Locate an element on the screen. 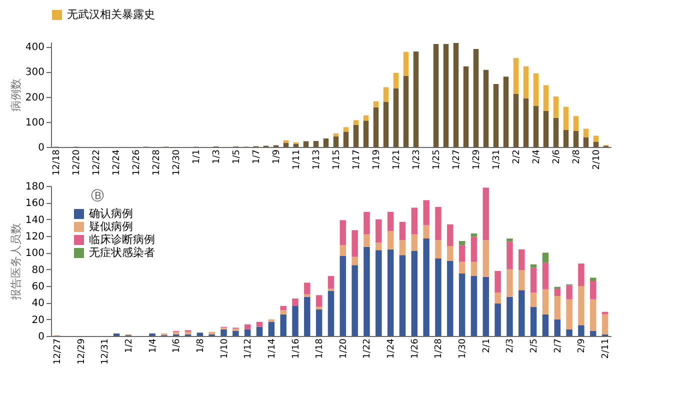  x-tick-label: 1/11 is located at coordinates (297, 160).